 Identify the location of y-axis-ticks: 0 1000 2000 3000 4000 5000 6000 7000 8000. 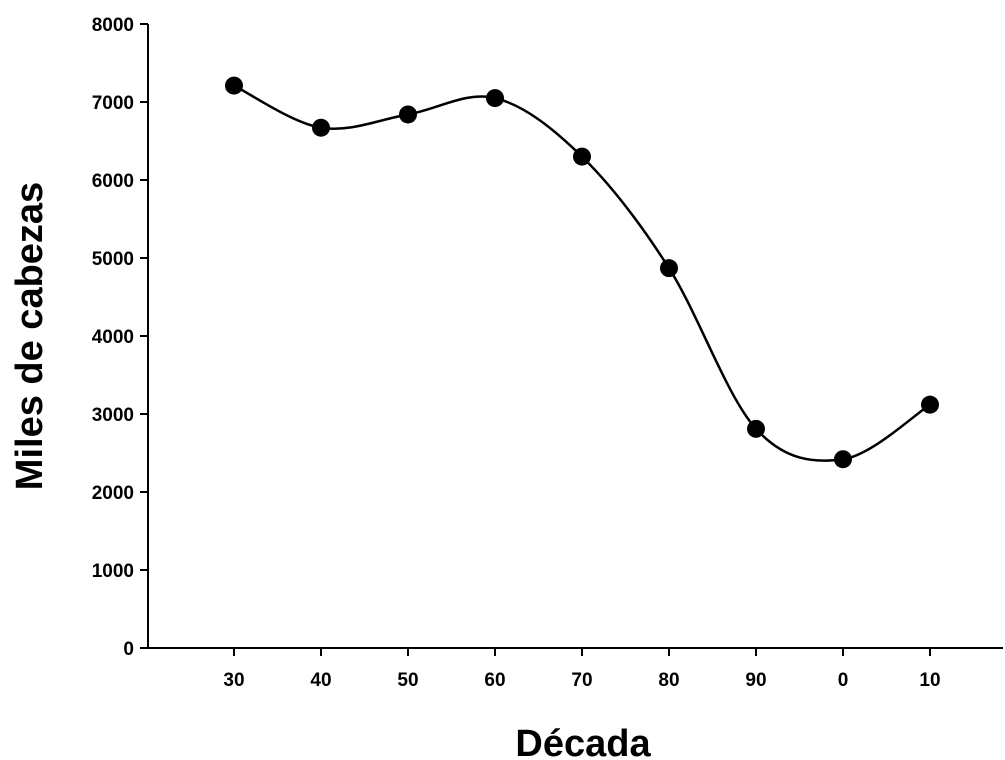
(120, 337).